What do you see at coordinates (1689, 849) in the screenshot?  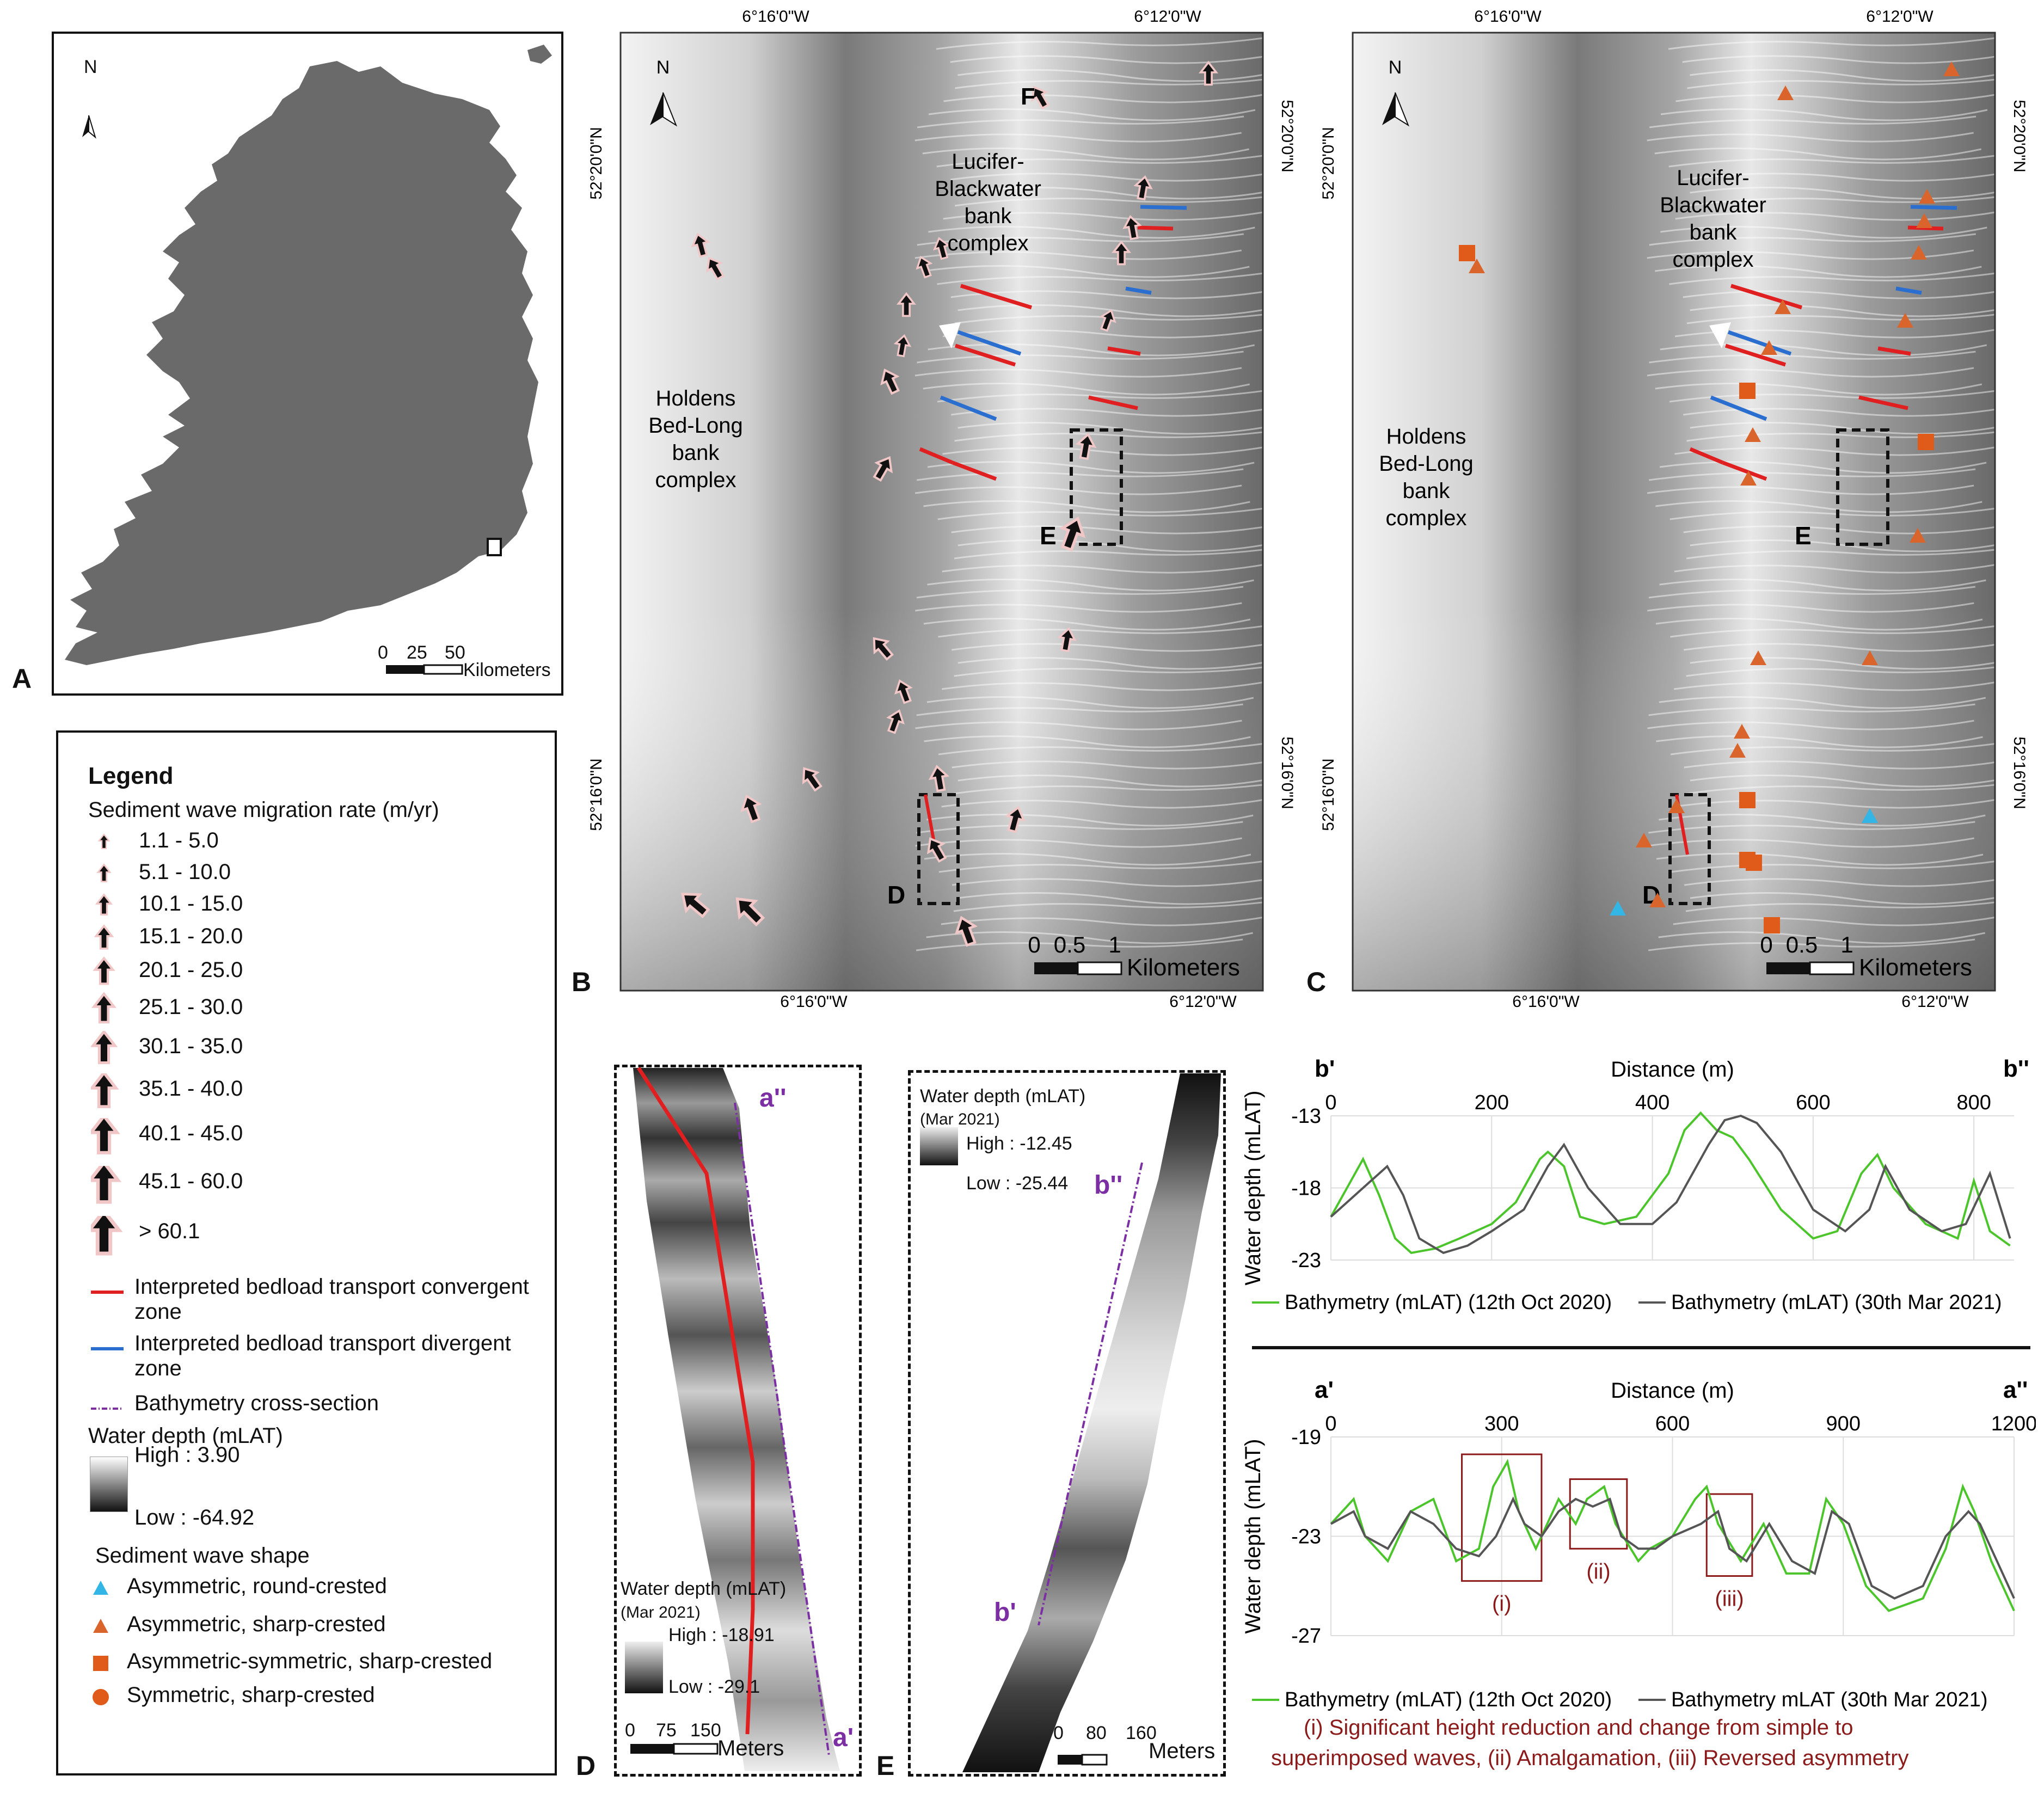 I see `zoom-box-d` at bounding box center [1689, 849].